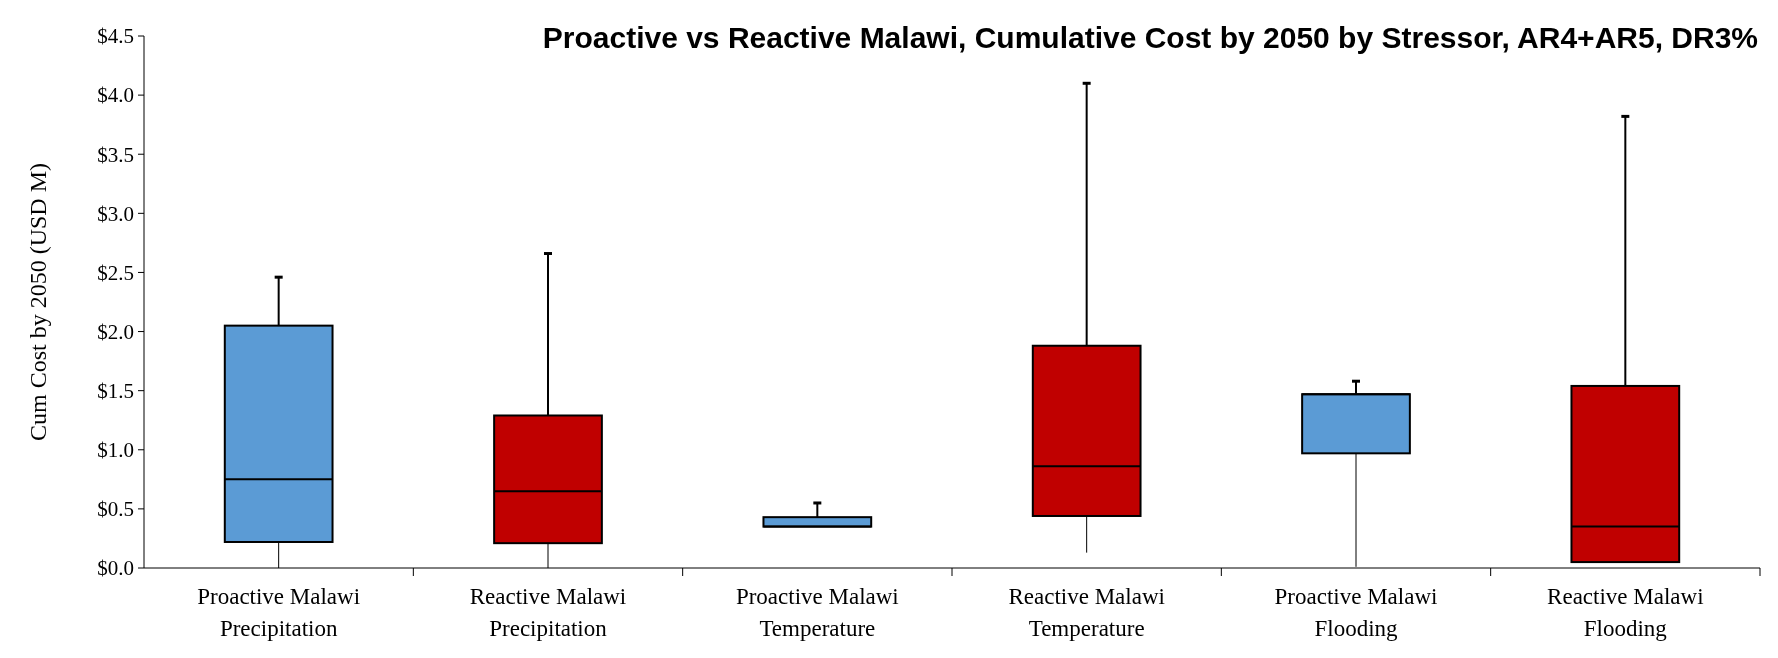 The width and height of the screenshot is (1778, 658). What do you see at coordinates (38, 302) in the screenshot?
I see `y-axis-title: Cum Cost by 2050 (USD M)` at bounding box center [38, 302].